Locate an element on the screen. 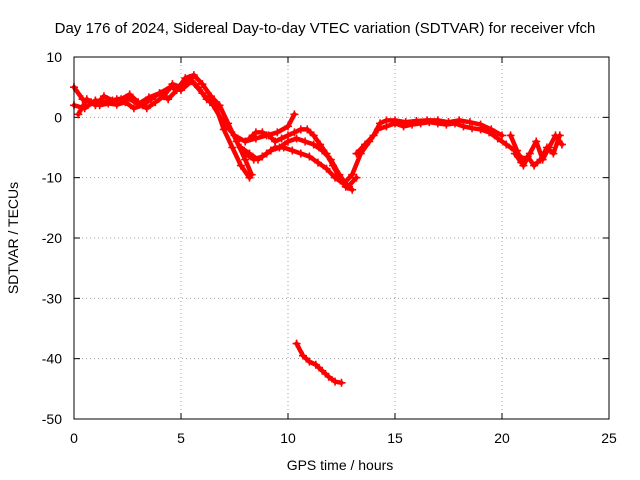  series-sat-g is located at coordinates (433, 153).